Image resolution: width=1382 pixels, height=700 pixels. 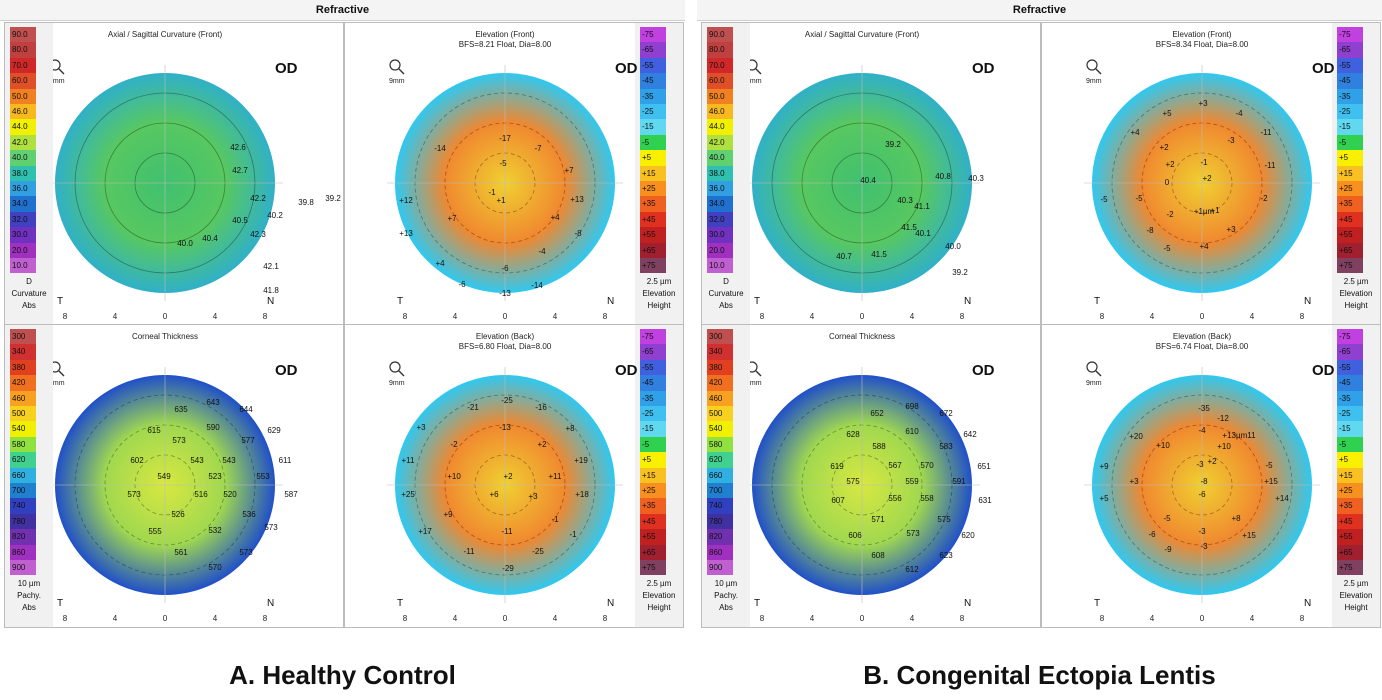 What do you see at coordinates (653, 96) in the screenshot?
I see `scale-swatch: -35` at bounding box center [653, 96].